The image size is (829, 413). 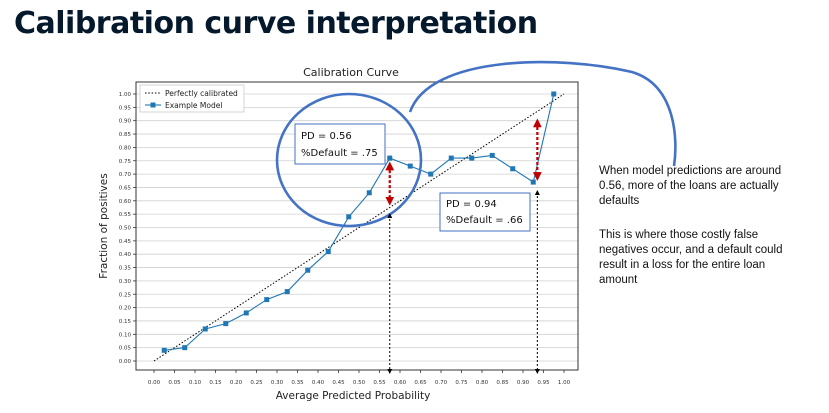 What do you see at coordinates (125, 349) in the screenshot?
I see `y-tick-label: 0.05` at bounding box center [125, 349].